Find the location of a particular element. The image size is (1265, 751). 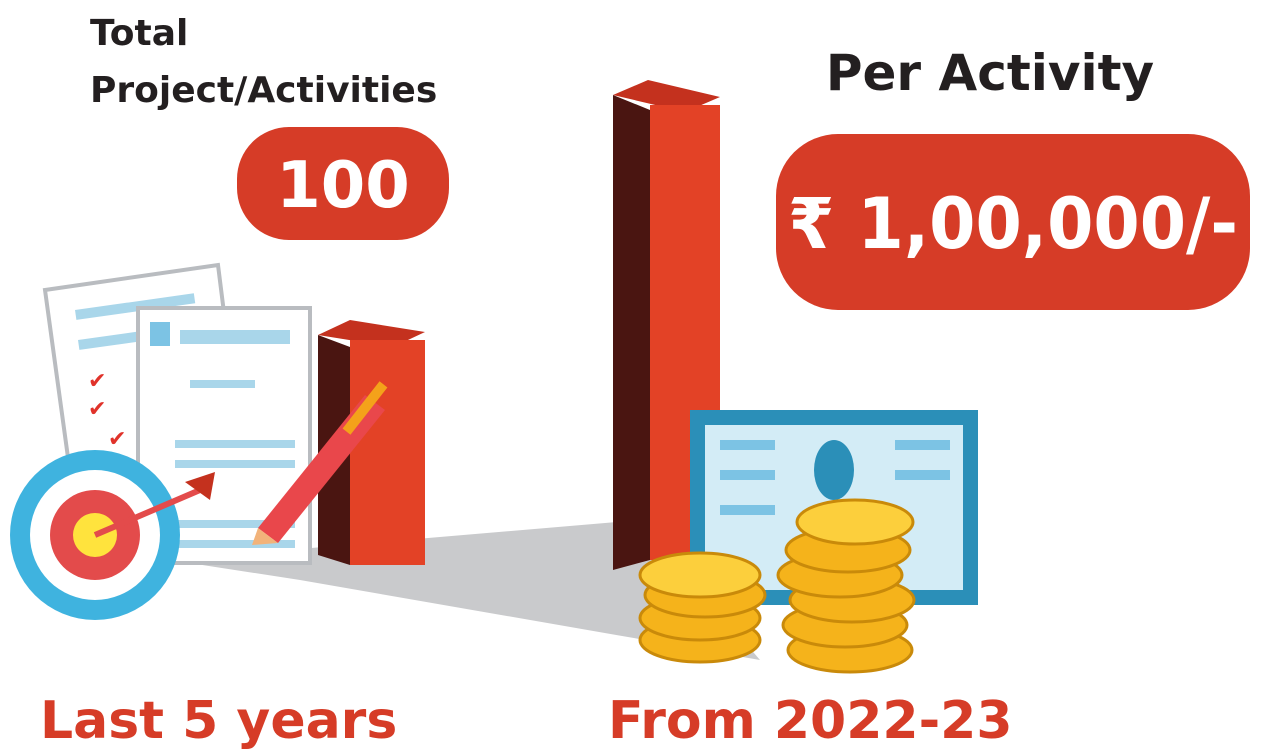

pen is located at coordinates (320, 463).